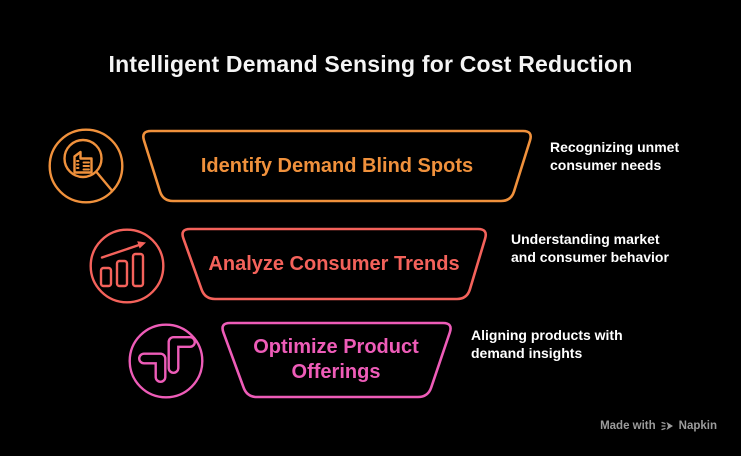 Image resolution: width=741 pixels, height=456 pixels. What do you see at coordinates (628, 426) in the screenshot?
I see `watermark-prefix: Made with` at bounding box center [628, 426].